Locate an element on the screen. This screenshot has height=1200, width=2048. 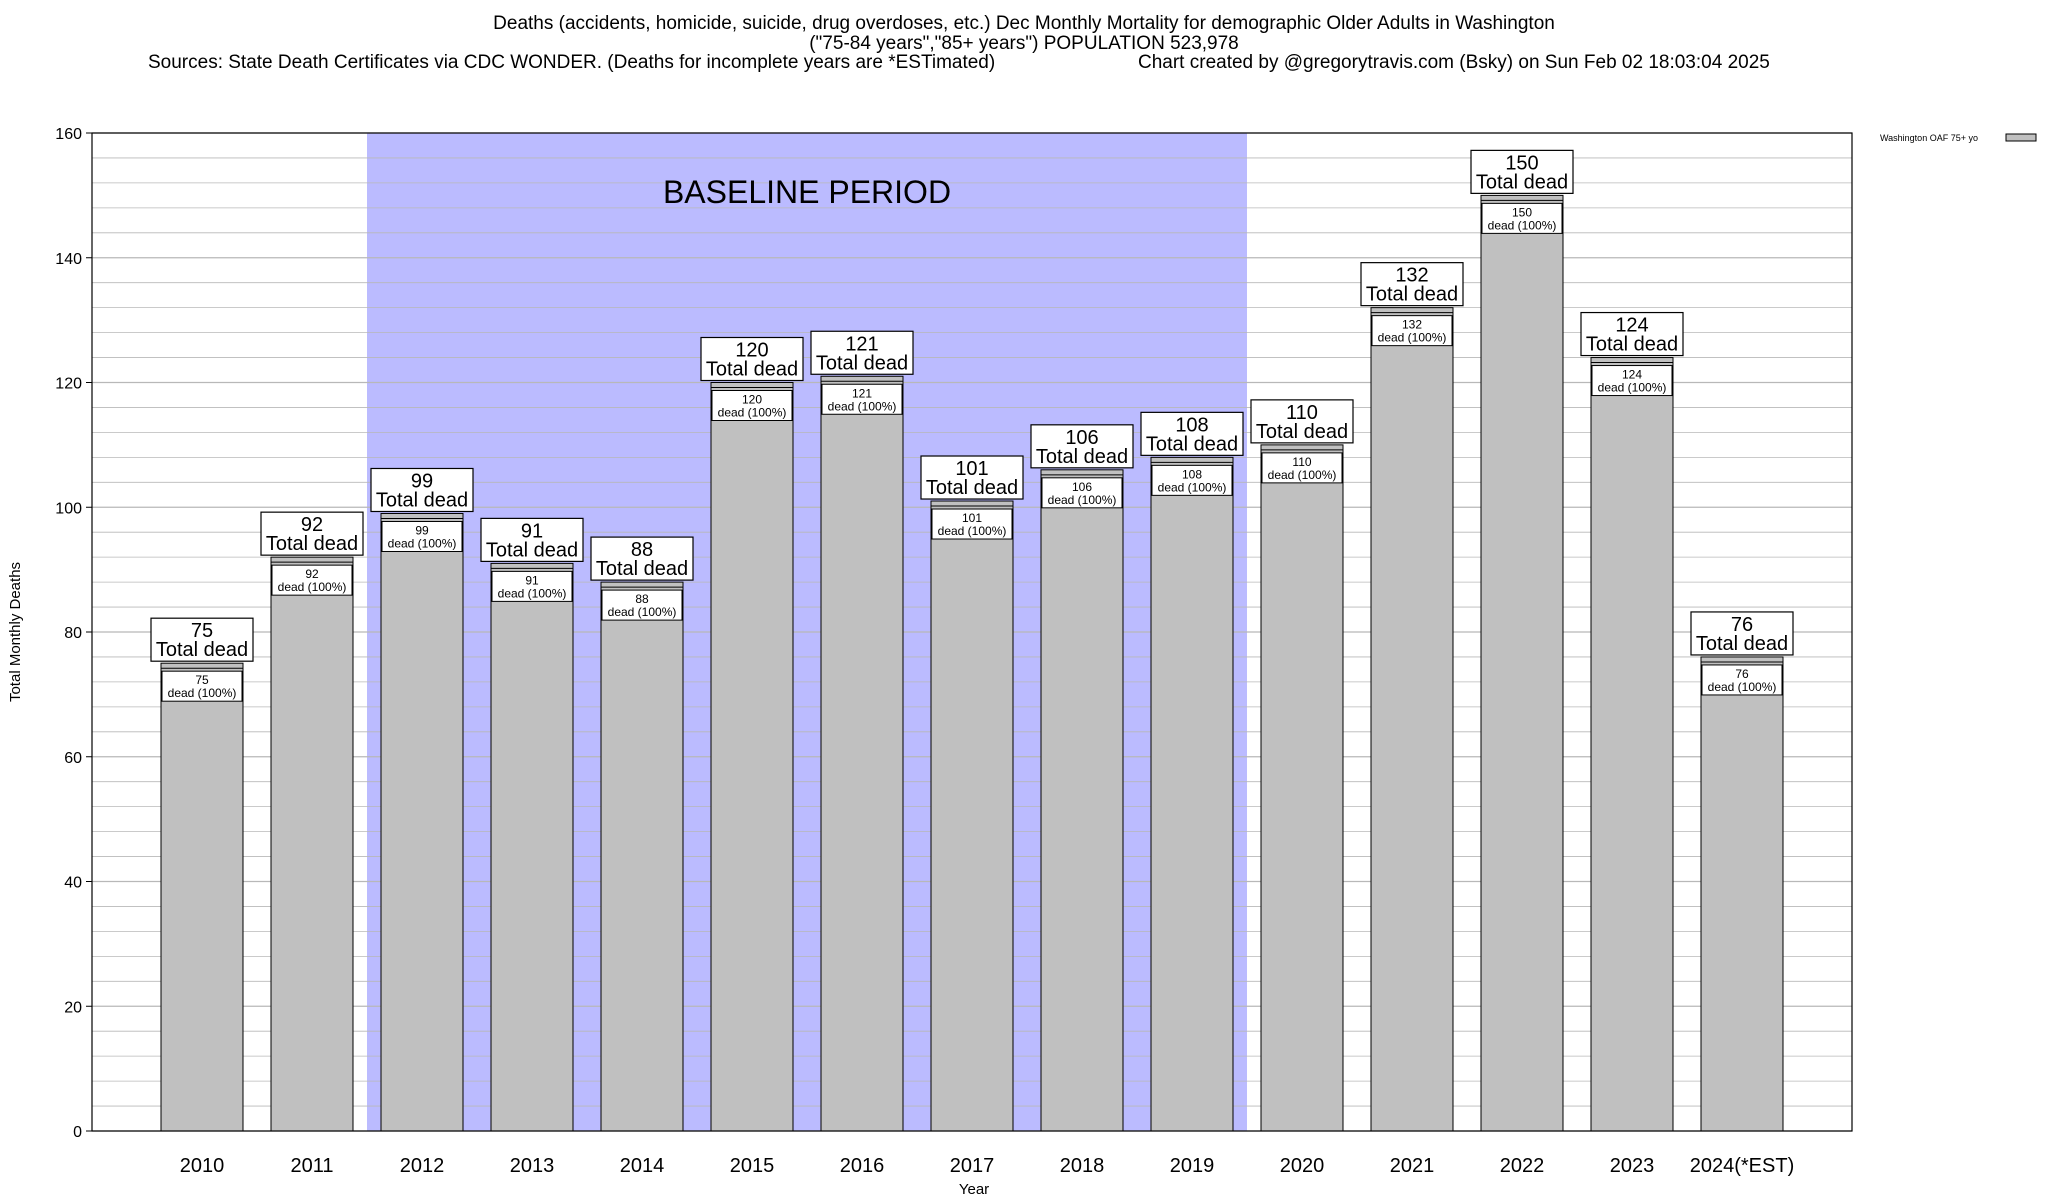
total-value-label: 121 is located at coordinates (861, 344).